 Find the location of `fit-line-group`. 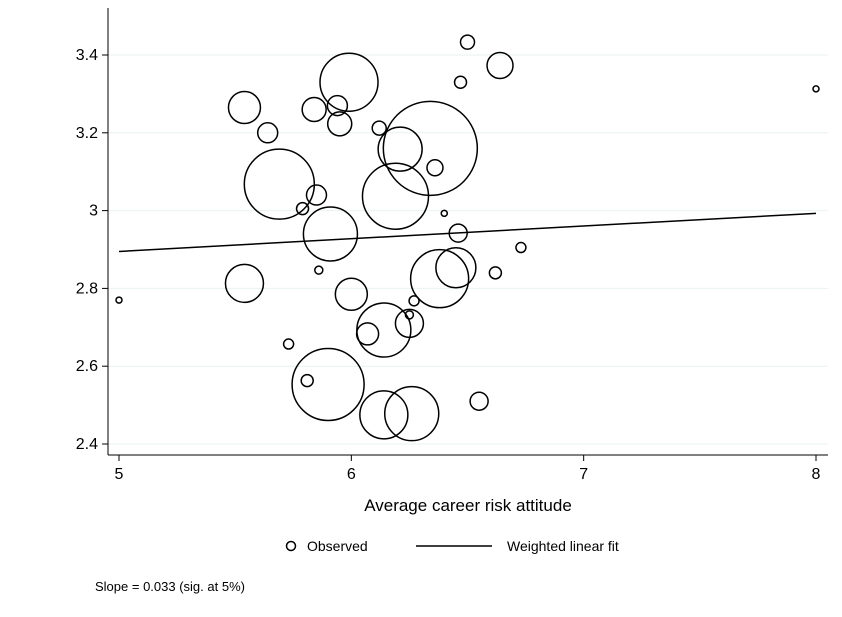

fit-line-group is located at coordinates (467, 232).